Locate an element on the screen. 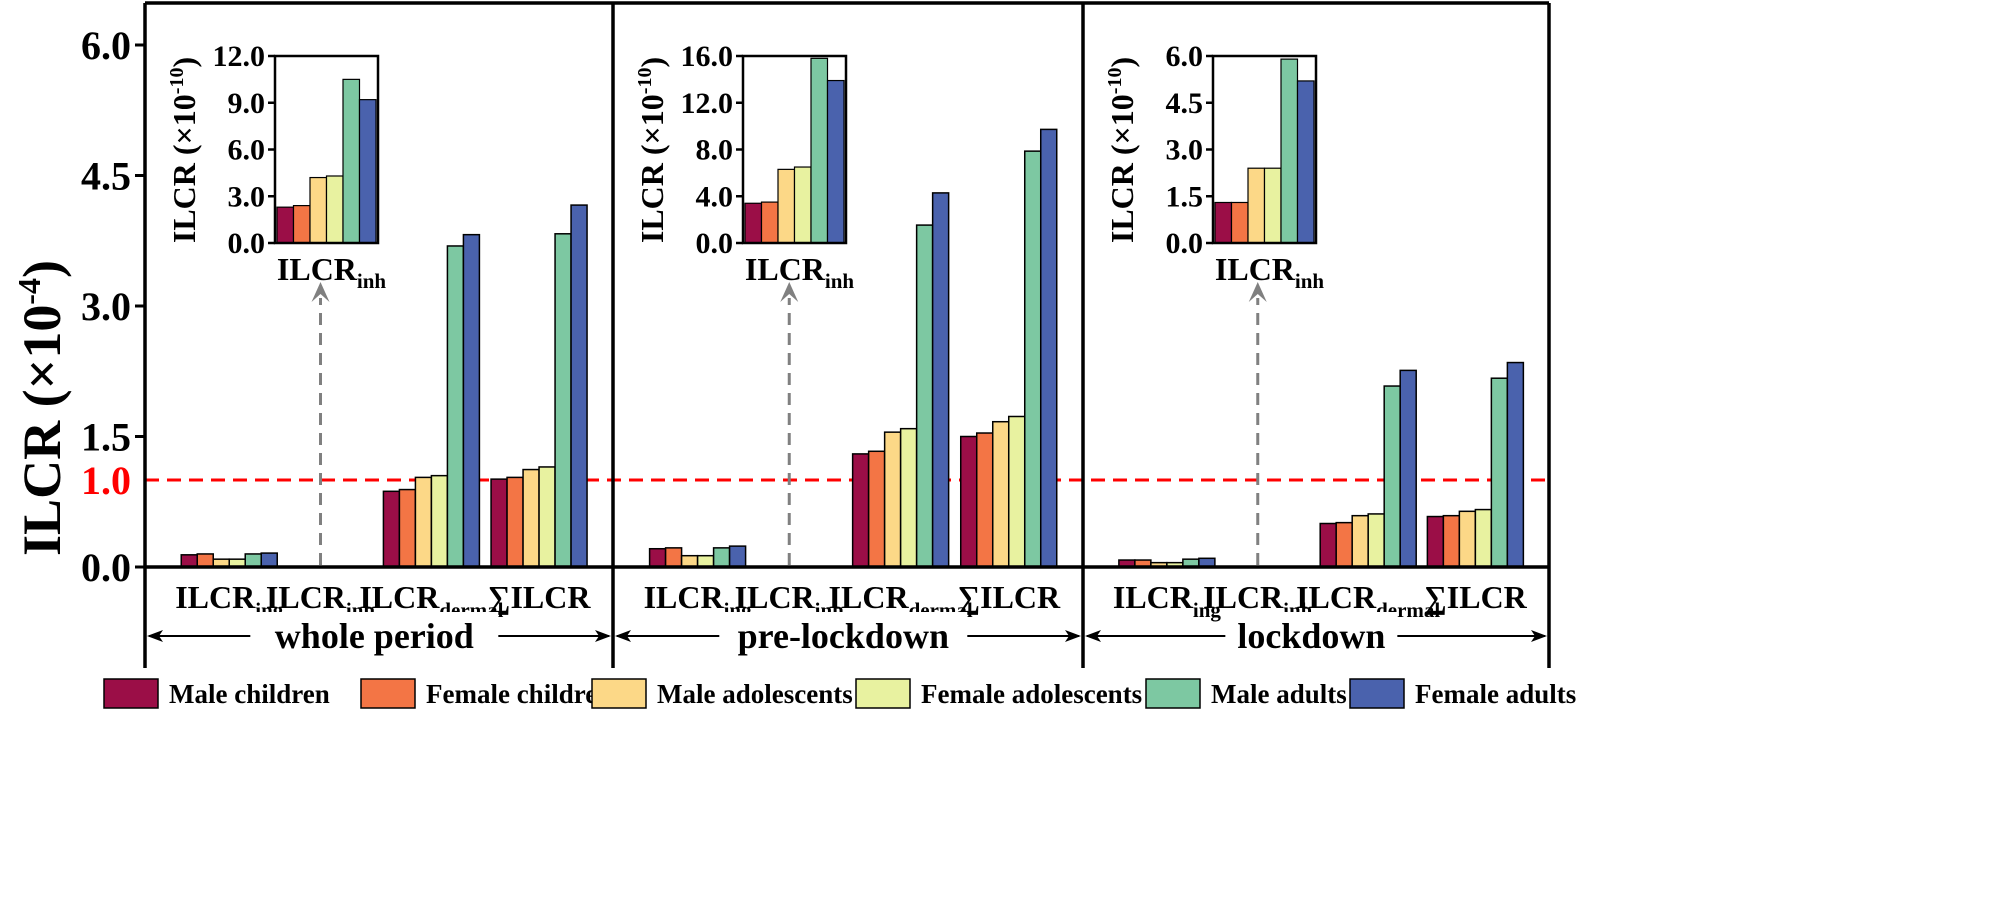 The height and width of the screenshot is (908, 2008). category-label-sub: ing is located at coordinates (1207, 610).